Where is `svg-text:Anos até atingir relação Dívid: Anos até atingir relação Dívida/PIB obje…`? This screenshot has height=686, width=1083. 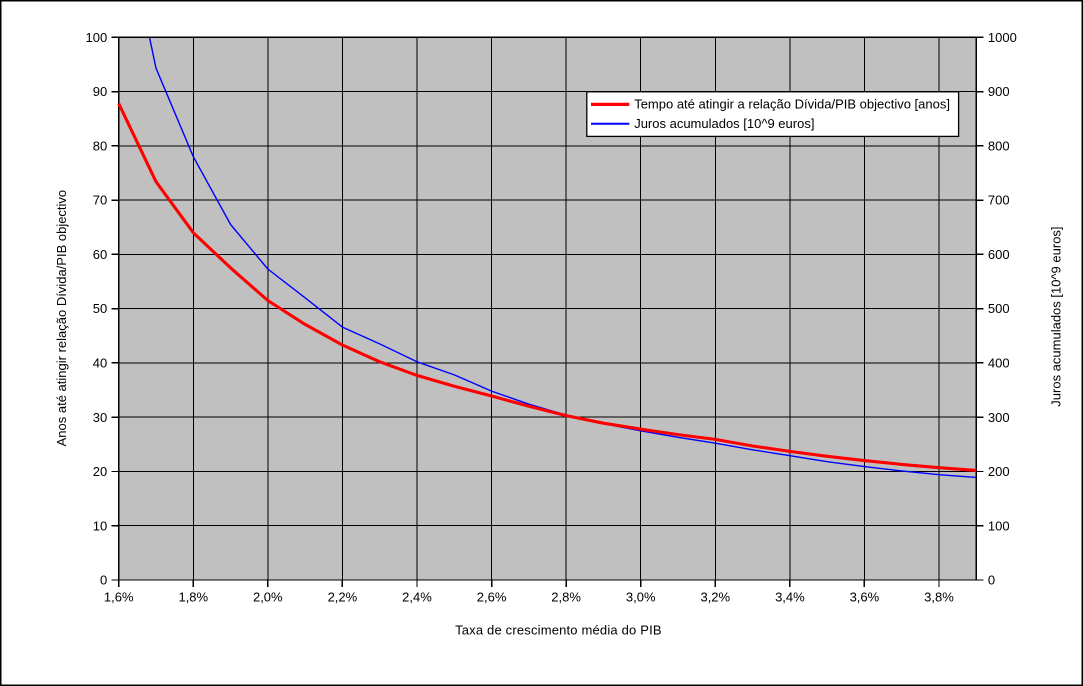
svg-text:Anos até atingir relação Dívid: Anos até atingir relação Dívida/PIB obje… is located at coordinates (61, 318).